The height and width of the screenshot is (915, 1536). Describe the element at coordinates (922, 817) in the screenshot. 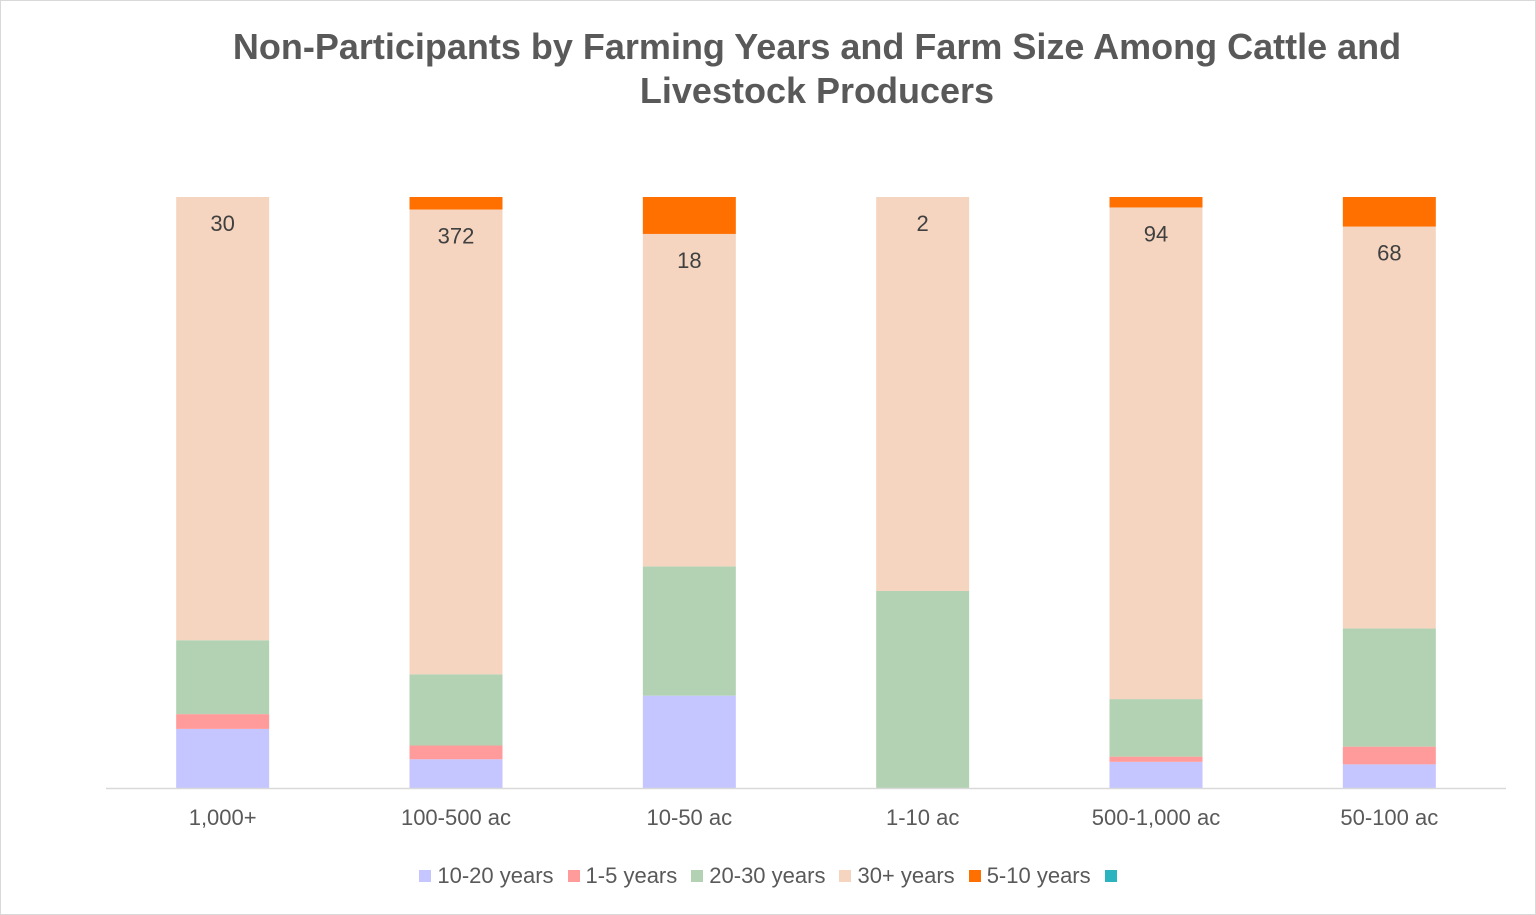

I see `x-tick-label: 1-10 ac` at that location.